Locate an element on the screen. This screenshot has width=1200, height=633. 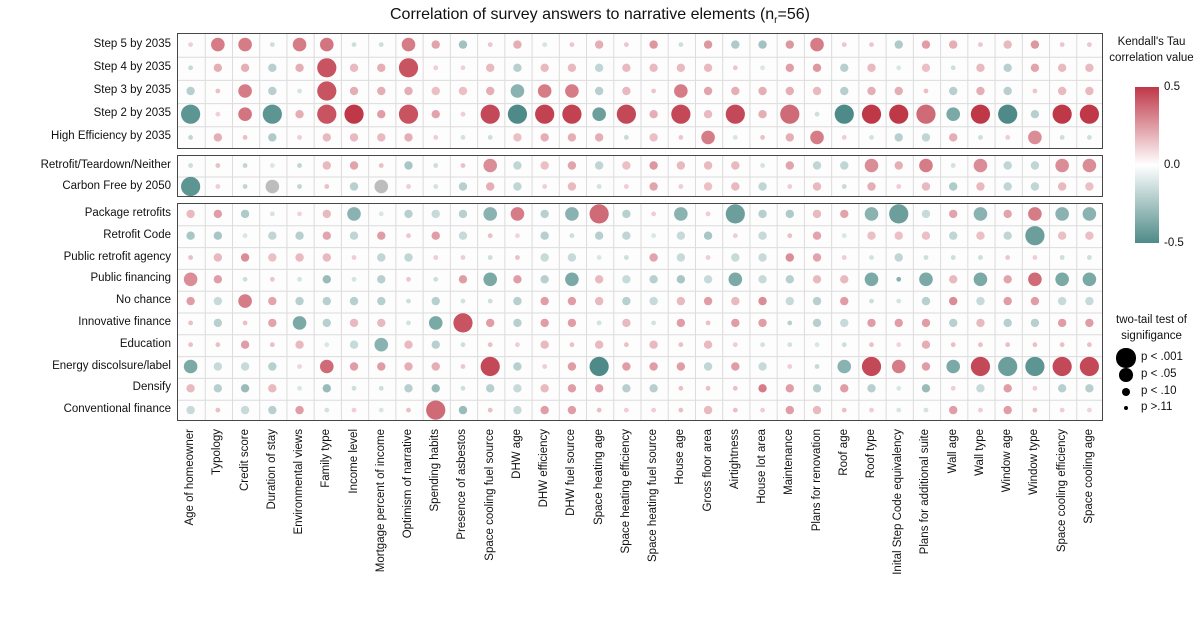
row-label: Innovative finance is located at coordinates (124, 321).